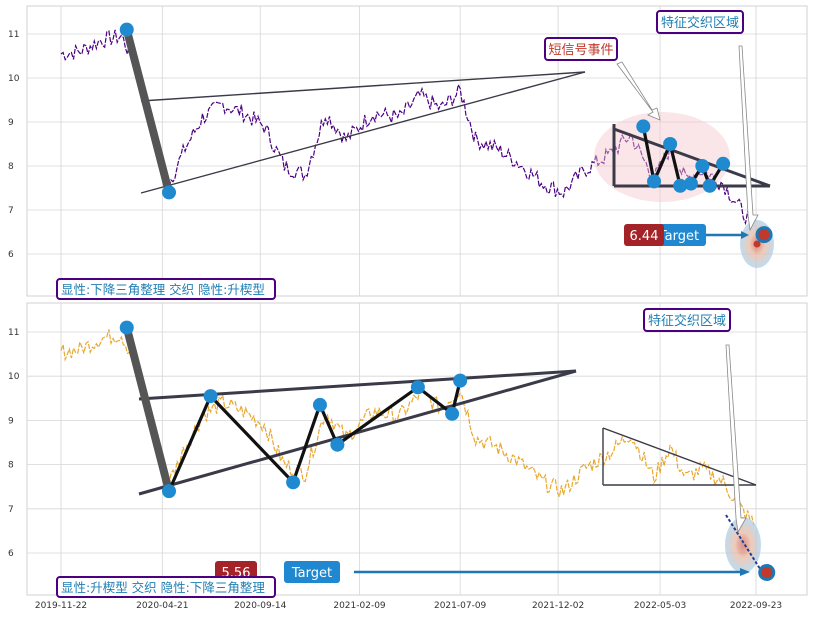 This screenshot has height=617, width=813. I want to click on bottom-wedge-lower-line, so click(357, 432).